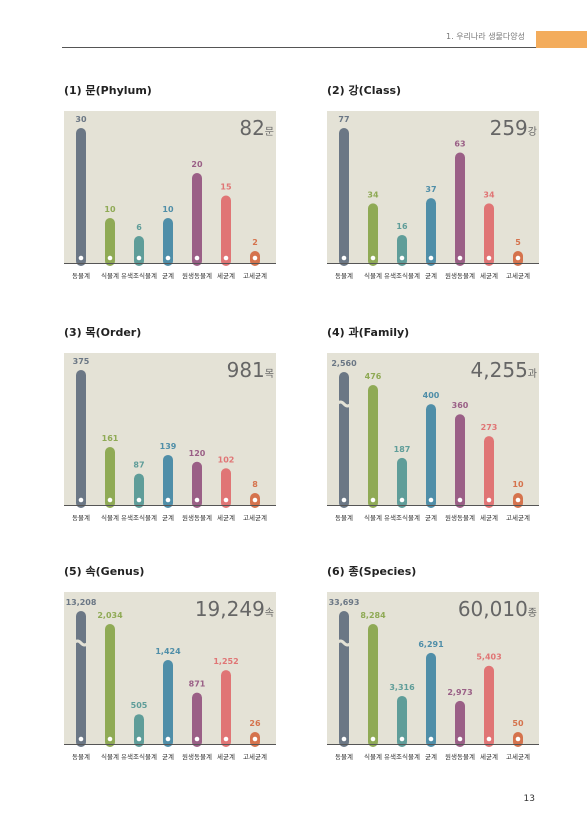 This screenshot has width=587, height=830. What do you see at coordinates (197, 453) in the screenshot?
I see `value-label: 120` at bounding box center [197, 453].